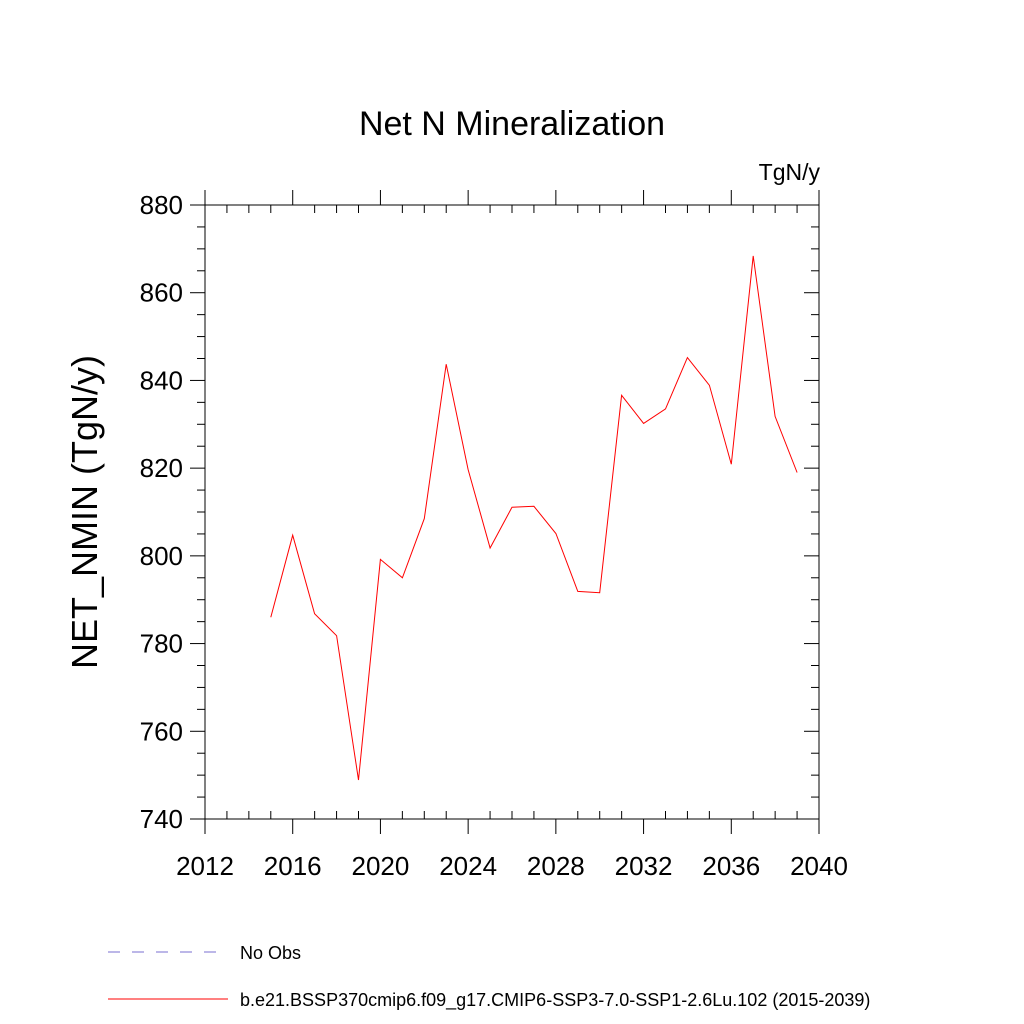  Describe the element at coordinates (556, 866) in the screenshot. I see `x-tick-label: 2028` at that location.